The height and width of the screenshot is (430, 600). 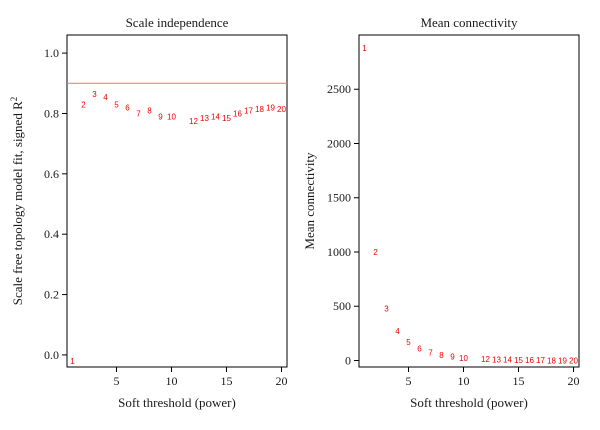 What do you see at coordinates (51, 295) in the screenshot?
I see `y-tick-label: 0.2` at bounding box center [51, 295].